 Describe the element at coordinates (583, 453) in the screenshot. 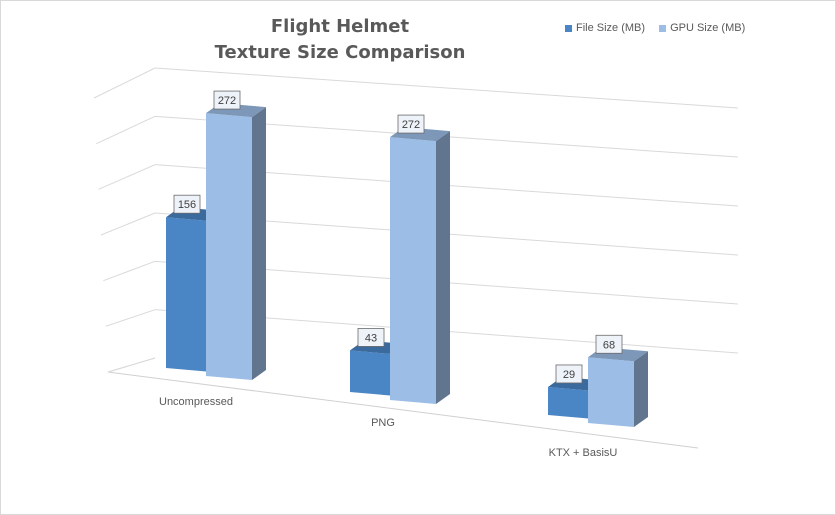

I see `category-label: KTX + BasisU` at that location.